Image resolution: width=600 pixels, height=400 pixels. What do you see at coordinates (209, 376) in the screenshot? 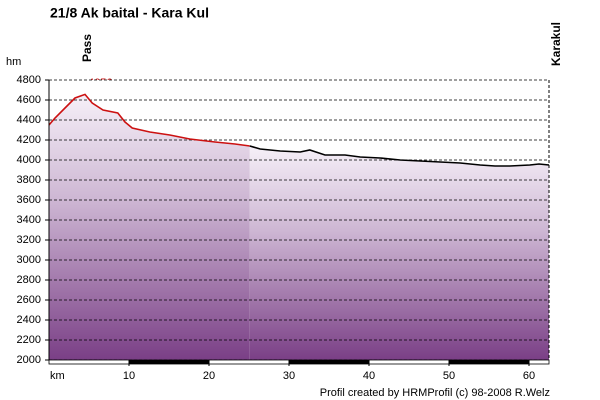
I see `x-tick-label: 20` at bounding box center [209, 376].